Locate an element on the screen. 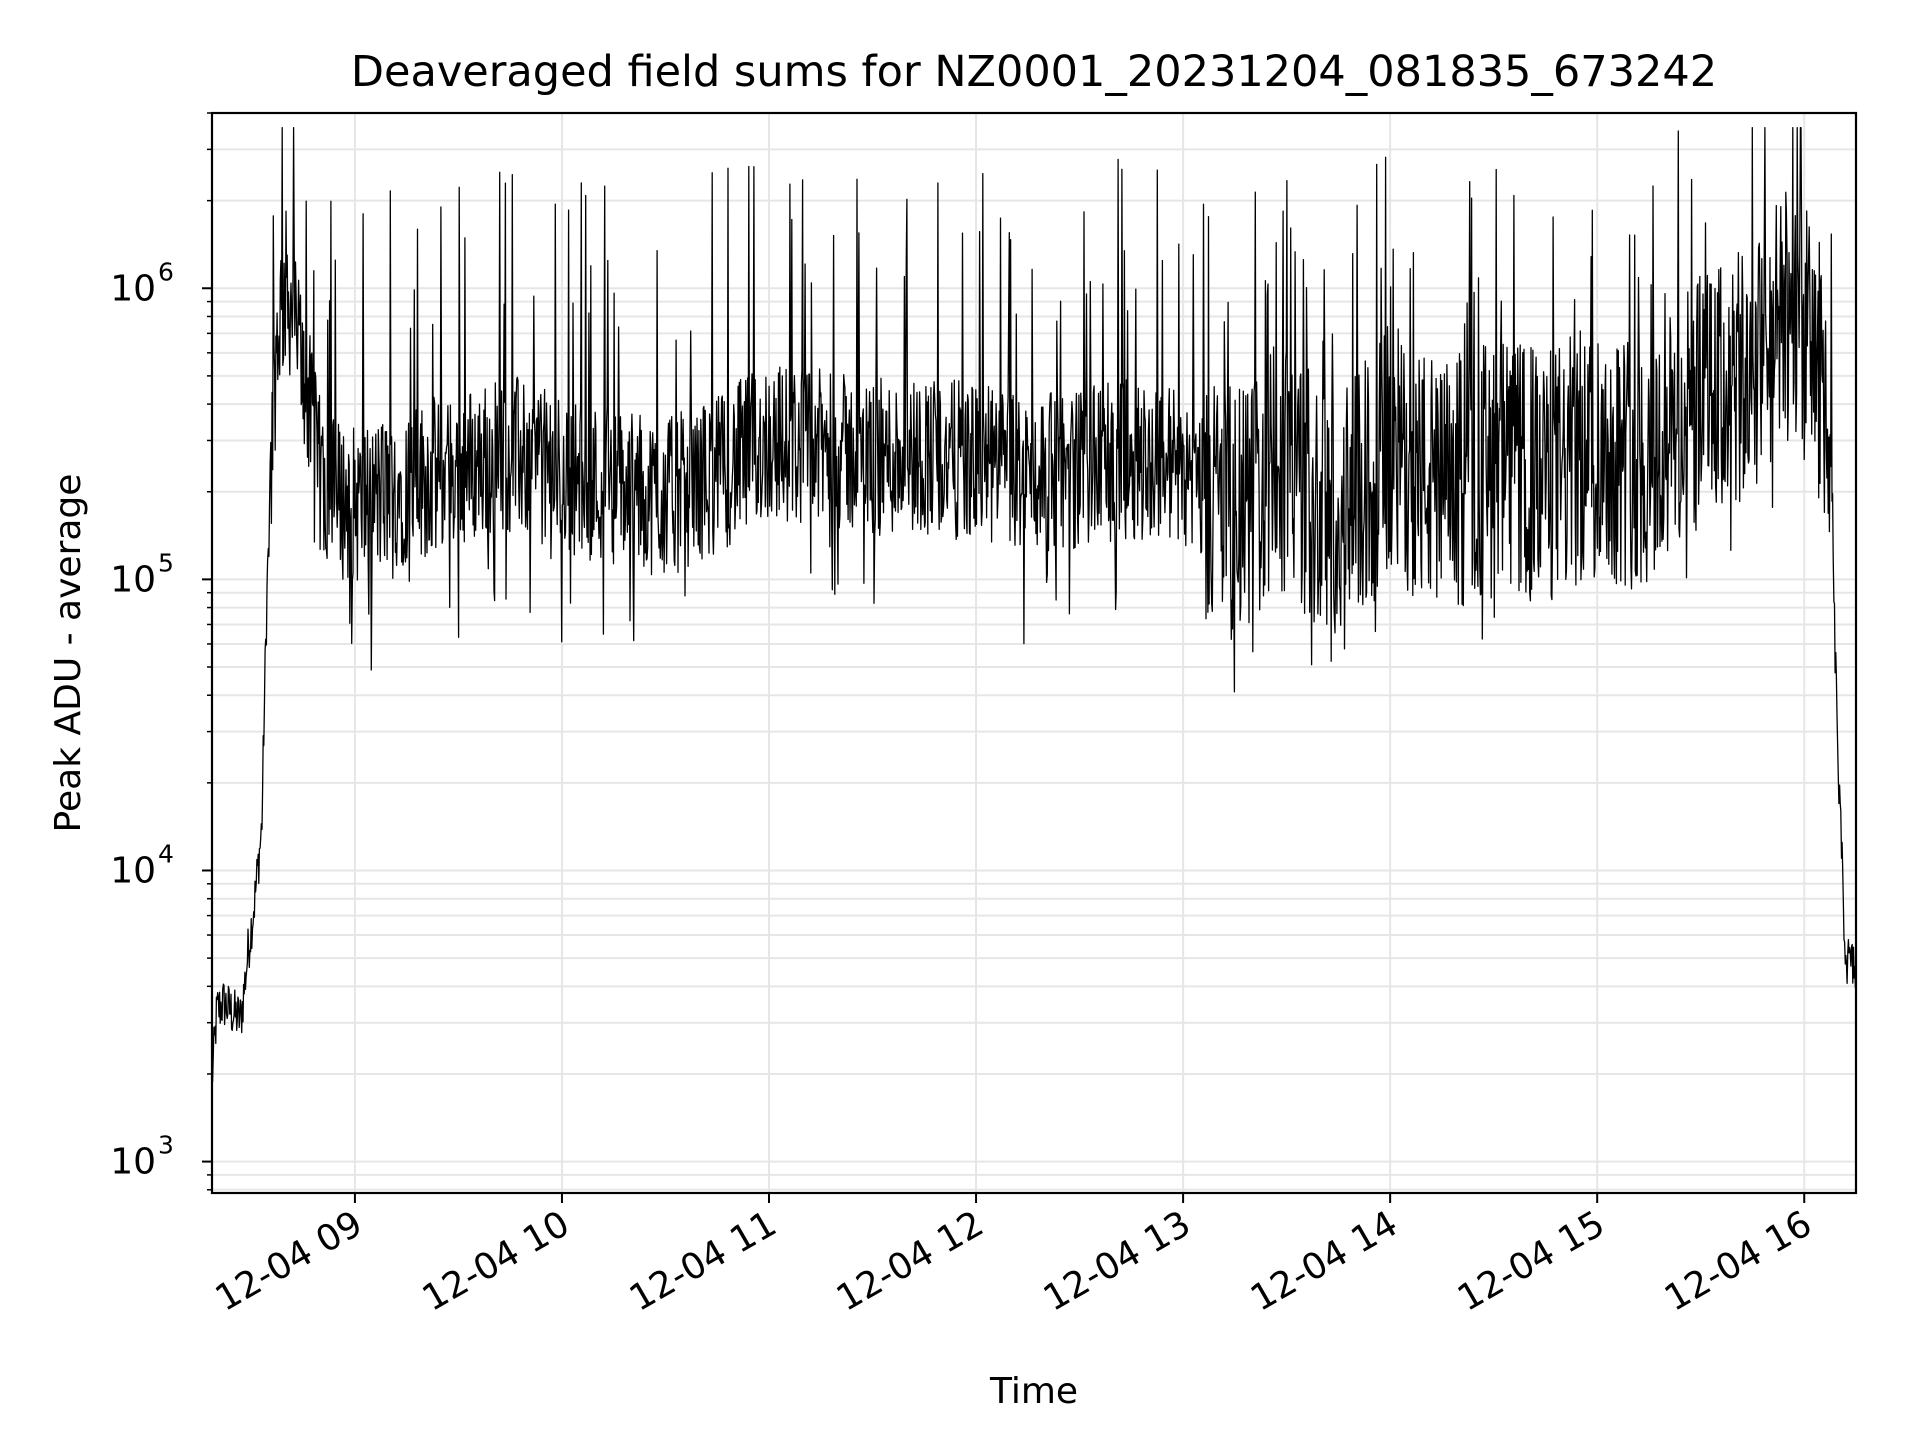 The height and width of the screenshot is (1440, 1920). y-tick-label-exponent: 5 is located at coordinates (166, 562).